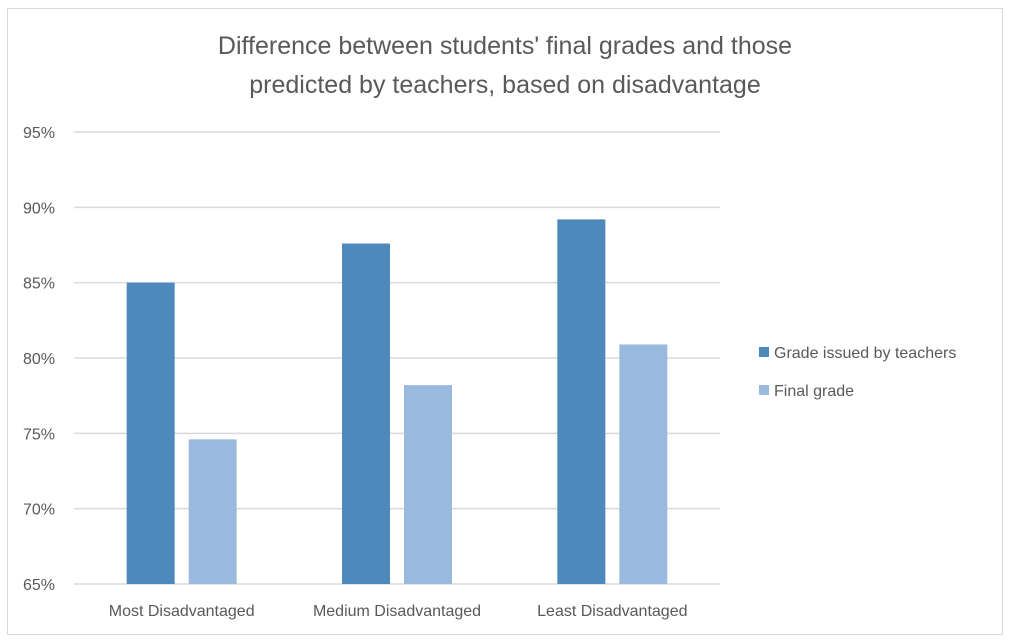 The height and width of the screenshot is (642, 1012). What do you see at coordinates (39, 133) in the screenshot?
I see `y-tick-label: 95%` at bounding box center [39, 133].